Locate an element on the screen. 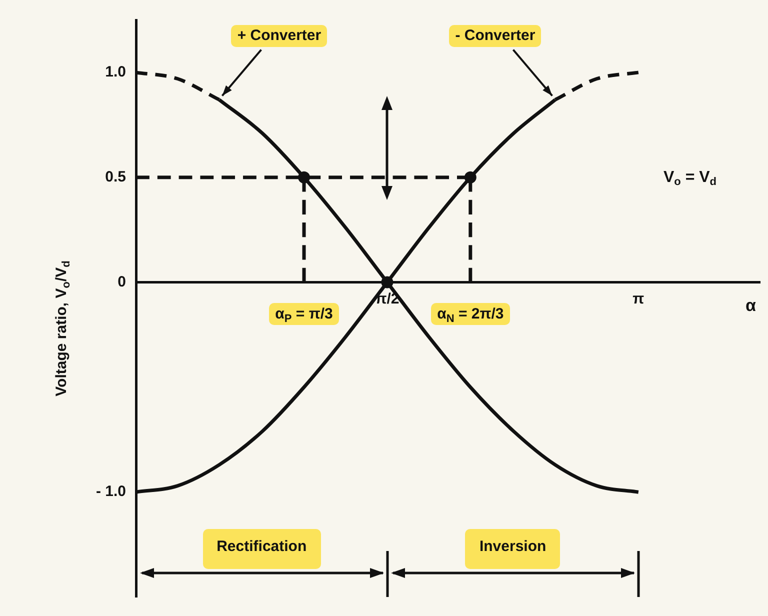 The image size is (768, 616). y-tick-label: 0 is located at coordinates (122, 281).